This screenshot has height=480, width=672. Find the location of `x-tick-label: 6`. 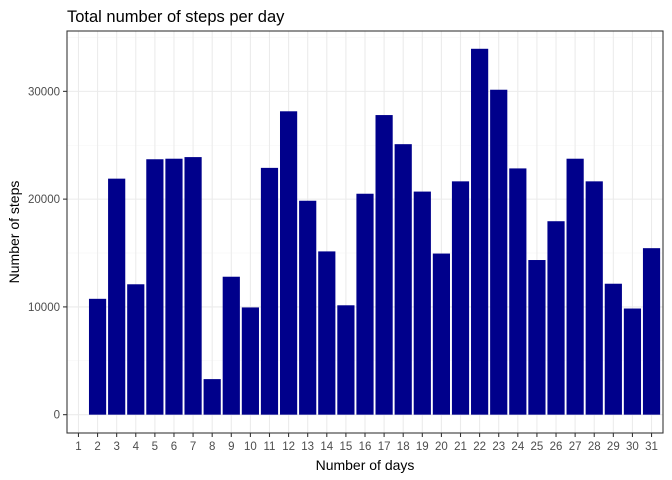

x-tick-label: 6 is located at coordinates (174, 447).